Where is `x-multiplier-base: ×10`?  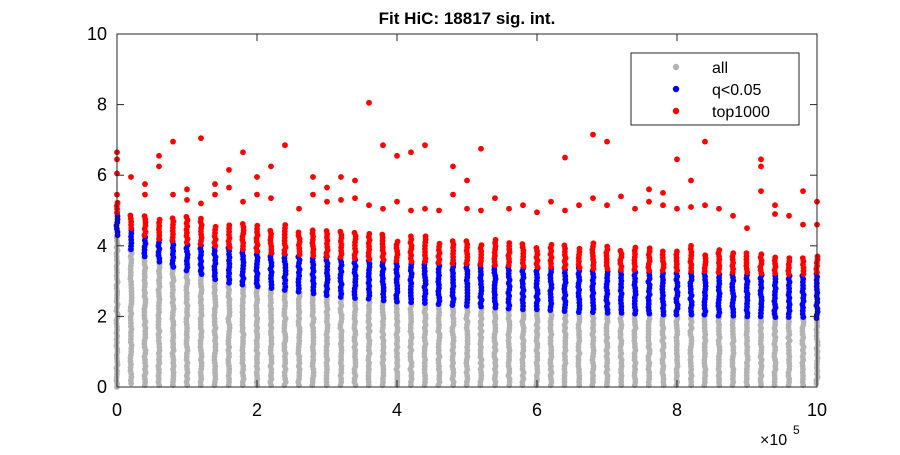 x-multiplier-base: ×10 is located at coordinates (773, 440).